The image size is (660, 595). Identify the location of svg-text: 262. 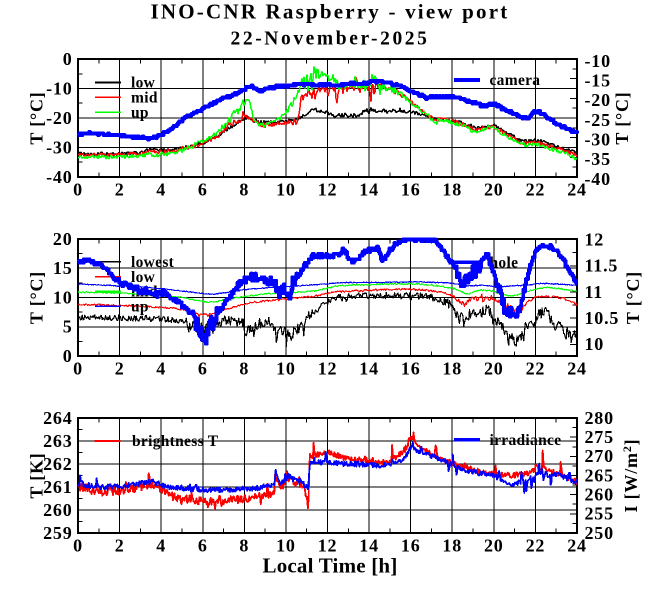
(57, 464).